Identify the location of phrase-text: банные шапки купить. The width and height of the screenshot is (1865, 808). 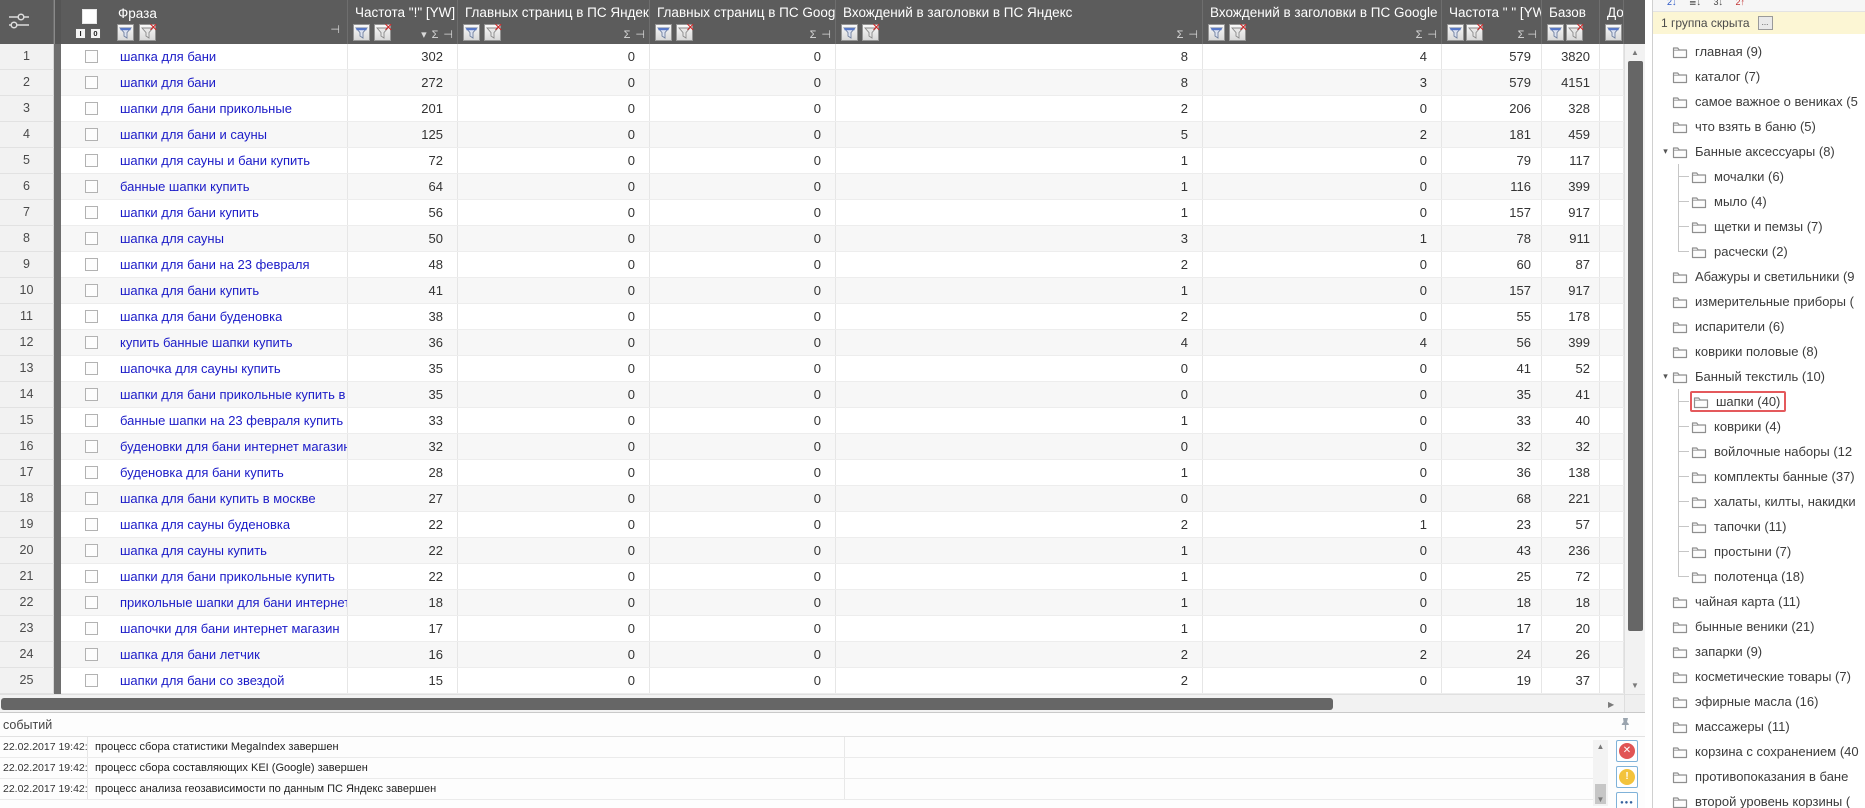
(185, 186).